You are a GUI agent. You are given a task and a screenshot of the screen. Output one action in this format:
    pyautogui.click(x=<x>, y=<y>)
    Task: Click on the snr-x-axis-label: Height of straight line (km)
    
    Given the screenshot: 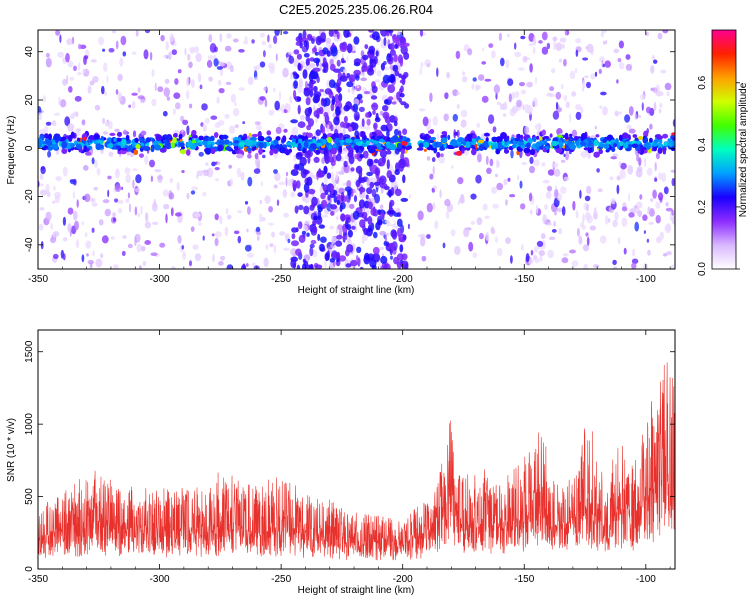 What is the action you would take?
    pyautogui.click(x=356, y=590)
    